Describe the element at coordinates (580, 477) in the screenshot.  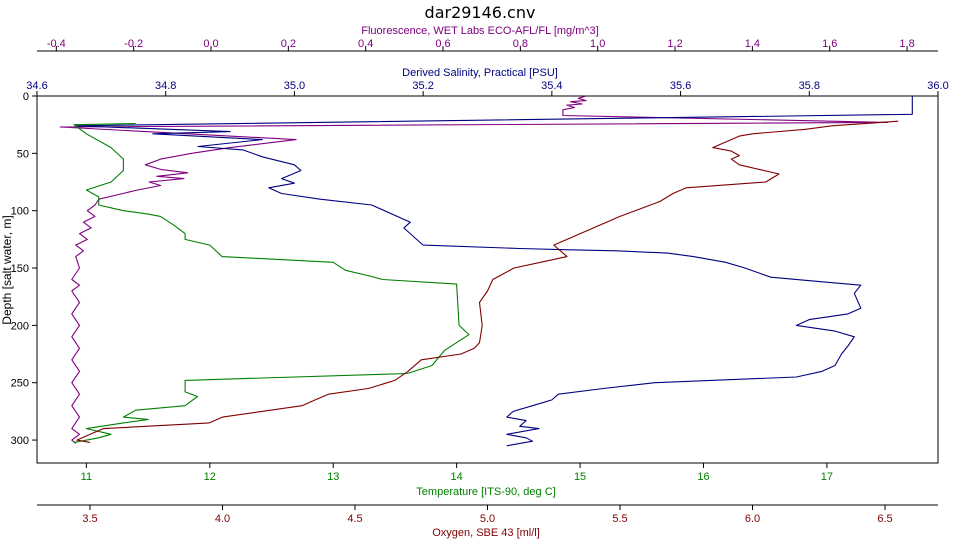
I see `temperature-tick-label: 15` at that location.